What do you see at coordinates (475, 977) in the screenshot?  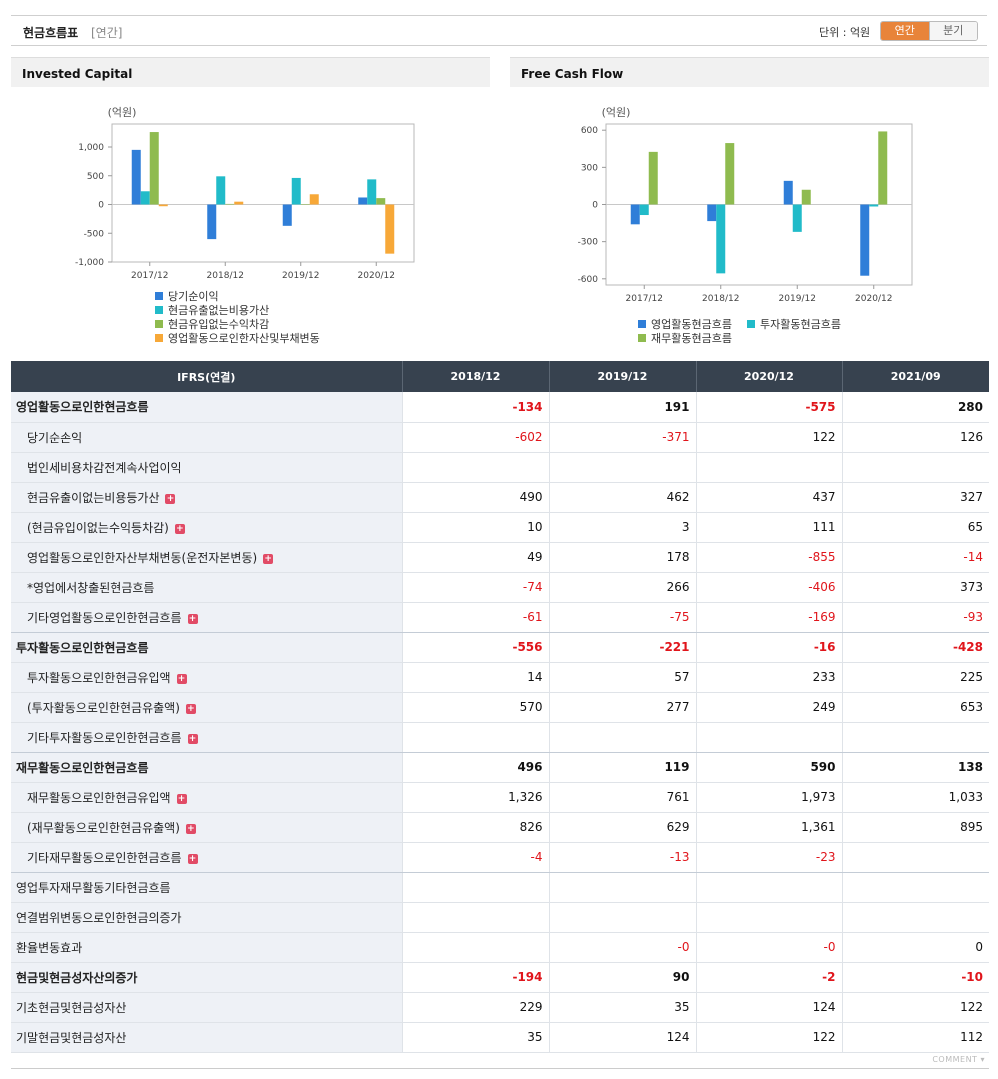 I see `cell-value: -194` at bounding box center [475, 977].